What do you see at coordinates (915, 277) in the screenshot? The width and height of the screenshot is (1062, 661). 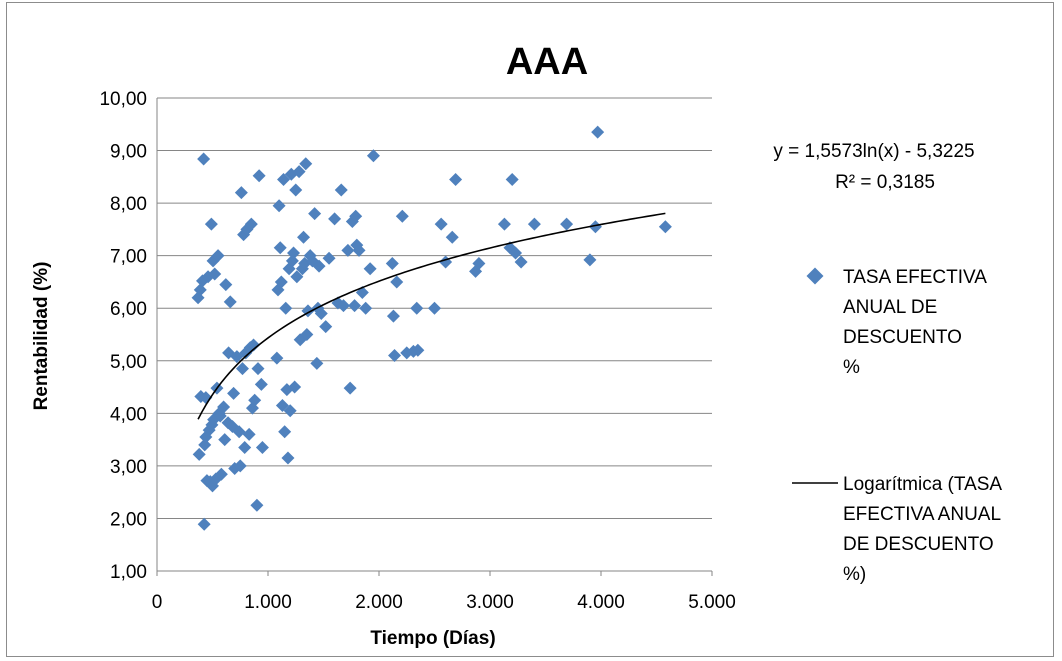 I see `legend-line: TASA EFECTIVA` at bounding box center [915, 277].